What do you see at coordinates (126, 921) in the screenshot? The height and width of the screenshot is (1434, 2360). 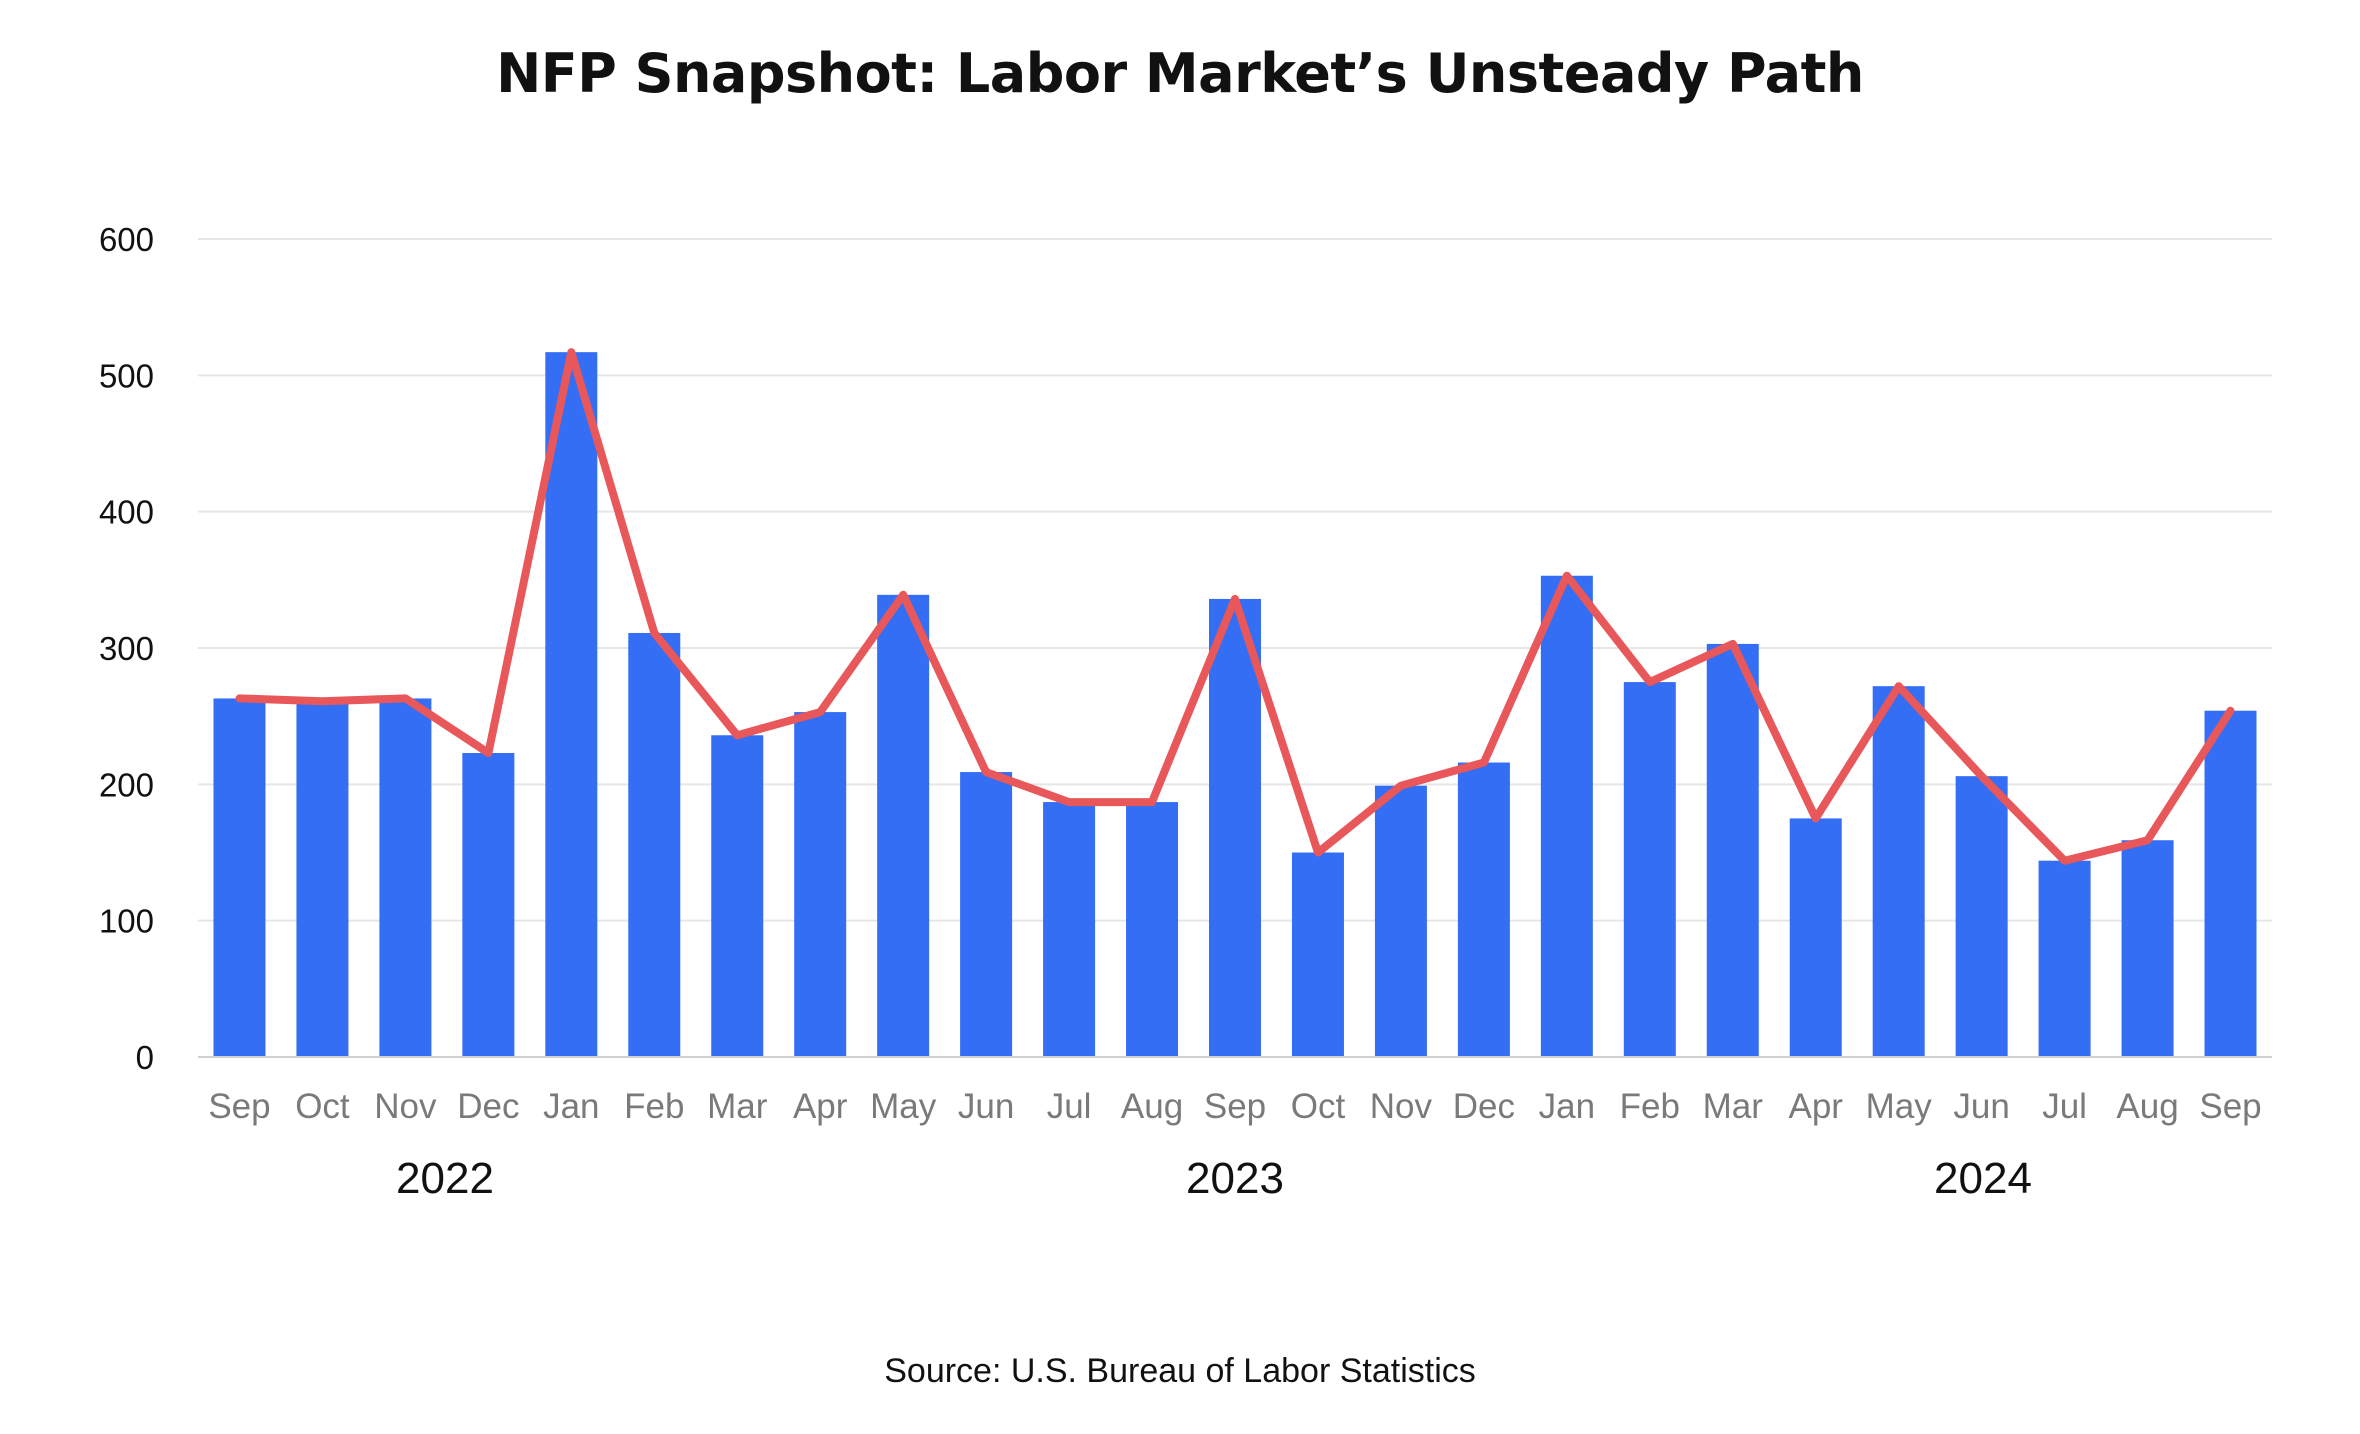 I see `y-tick-label: 100` at bounding box center [126, 921].